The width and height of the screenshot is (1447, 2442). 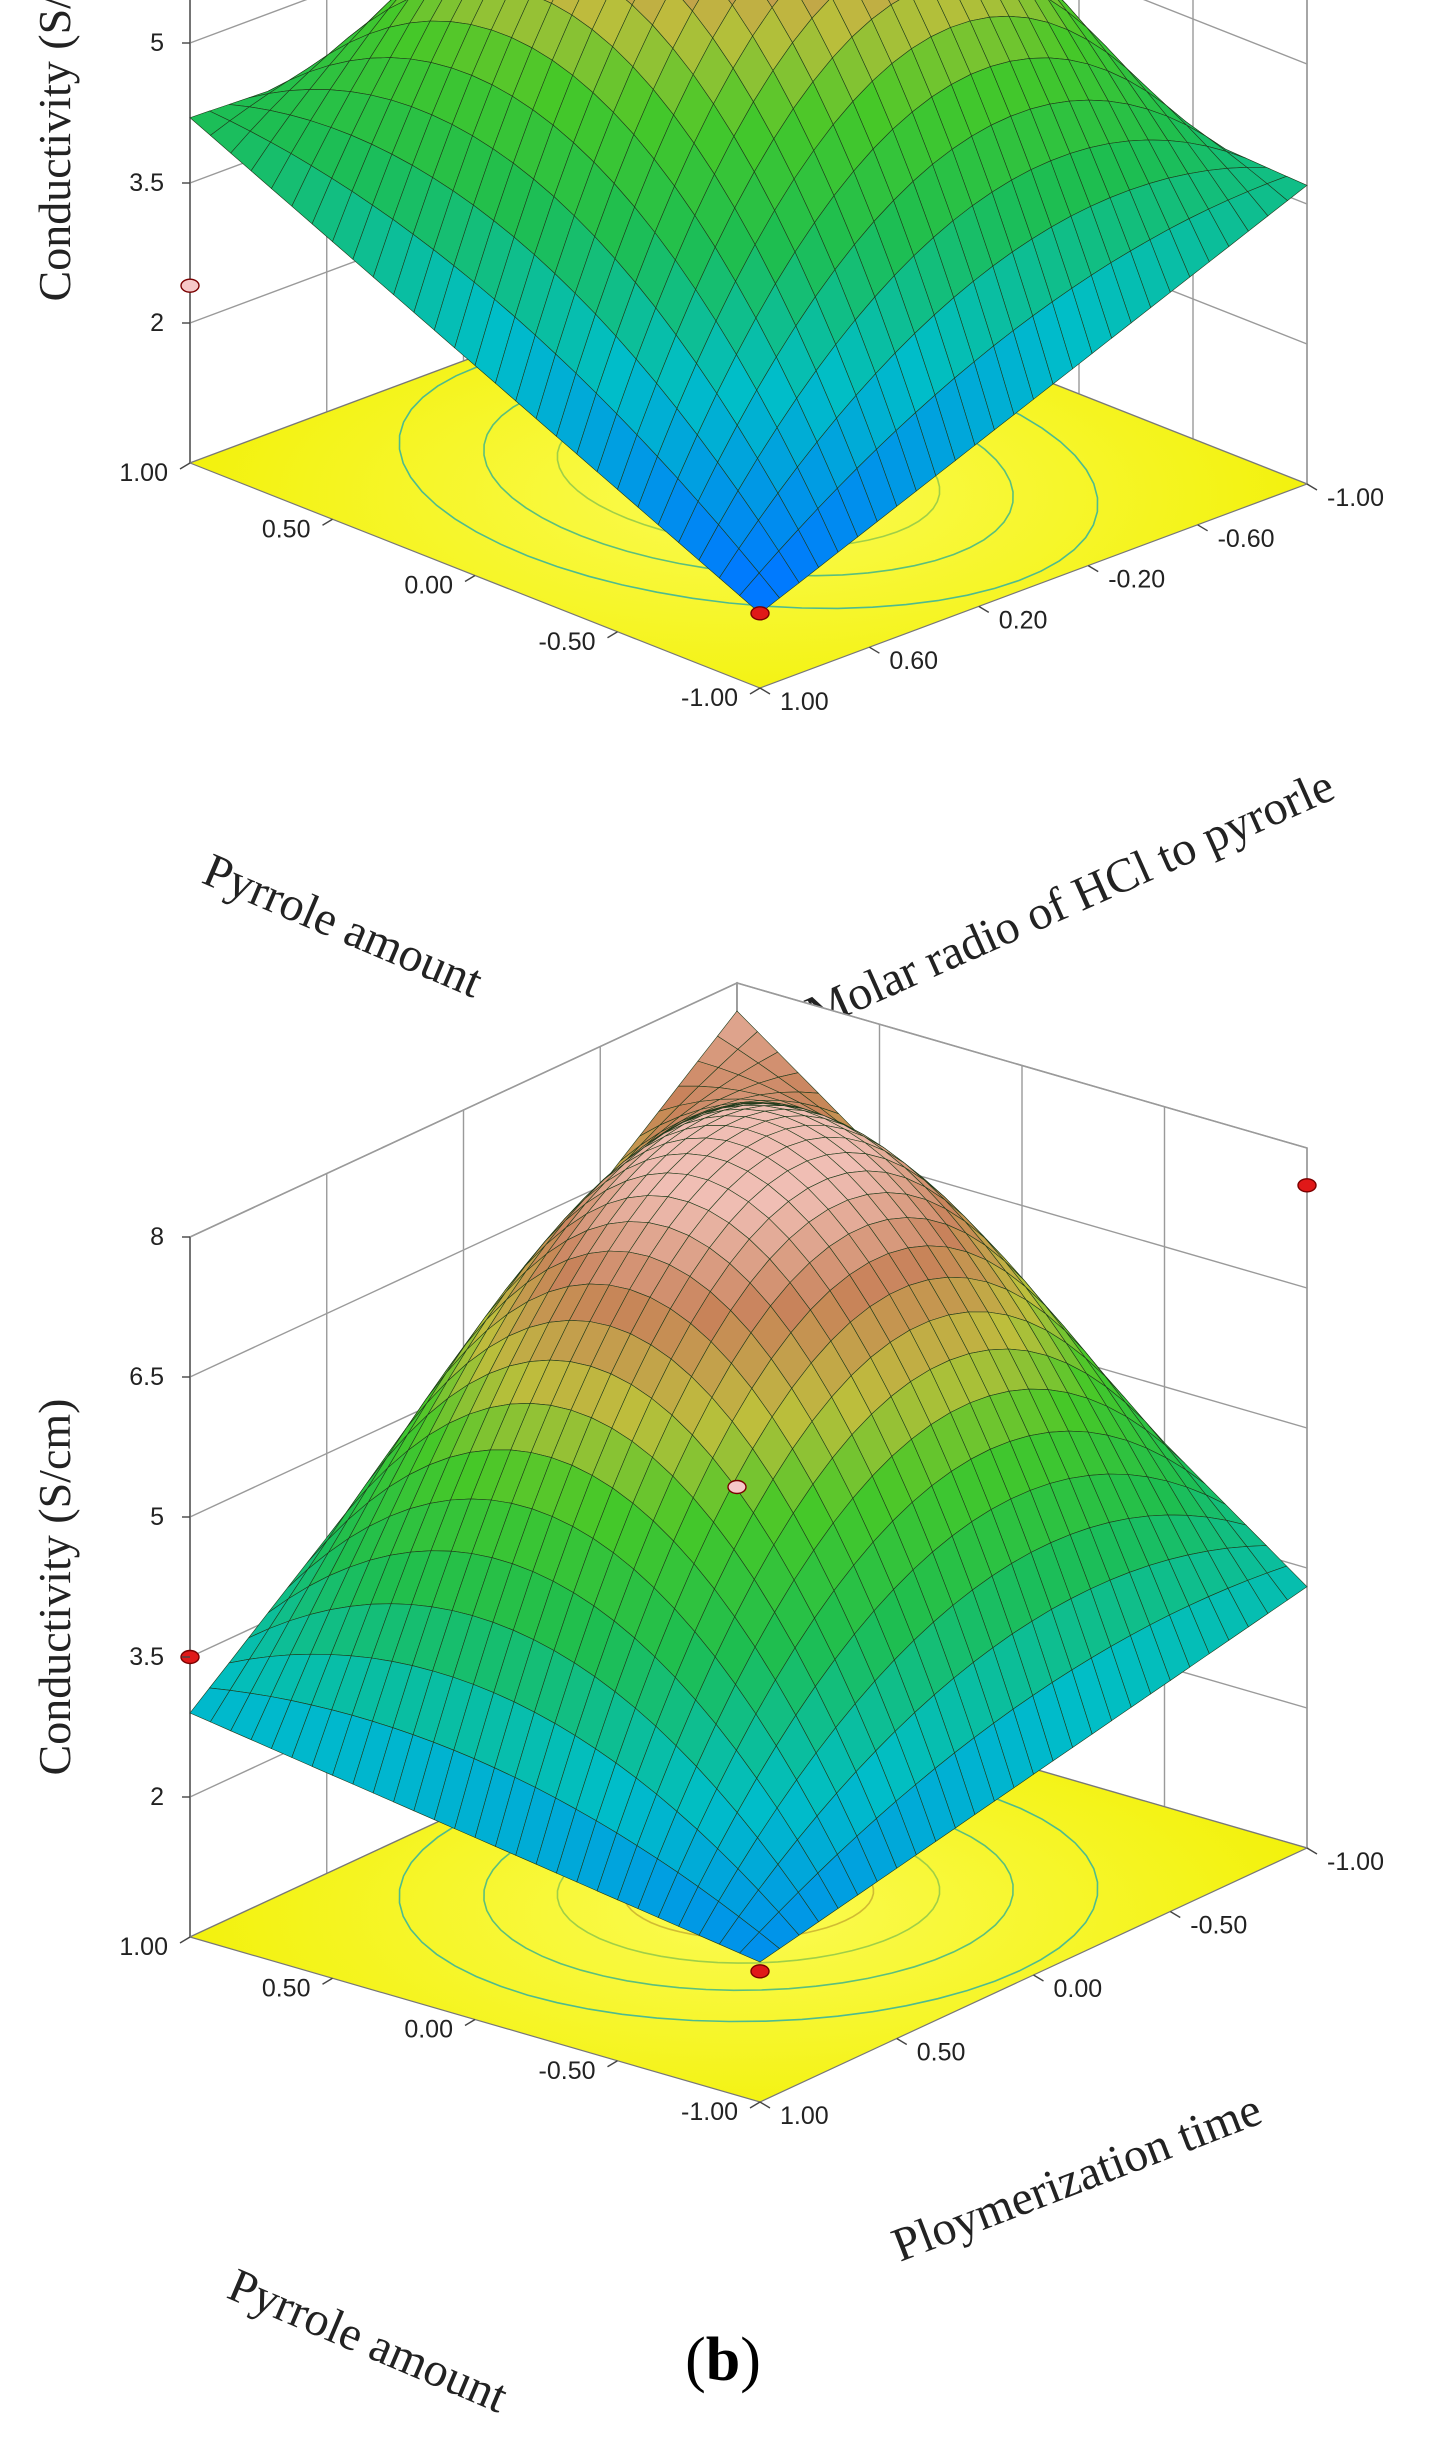 What do you see at coordinates (157, 1237) in the screenshot?
I see `z-tick-label: 8` at bounding box center [157, 1237].